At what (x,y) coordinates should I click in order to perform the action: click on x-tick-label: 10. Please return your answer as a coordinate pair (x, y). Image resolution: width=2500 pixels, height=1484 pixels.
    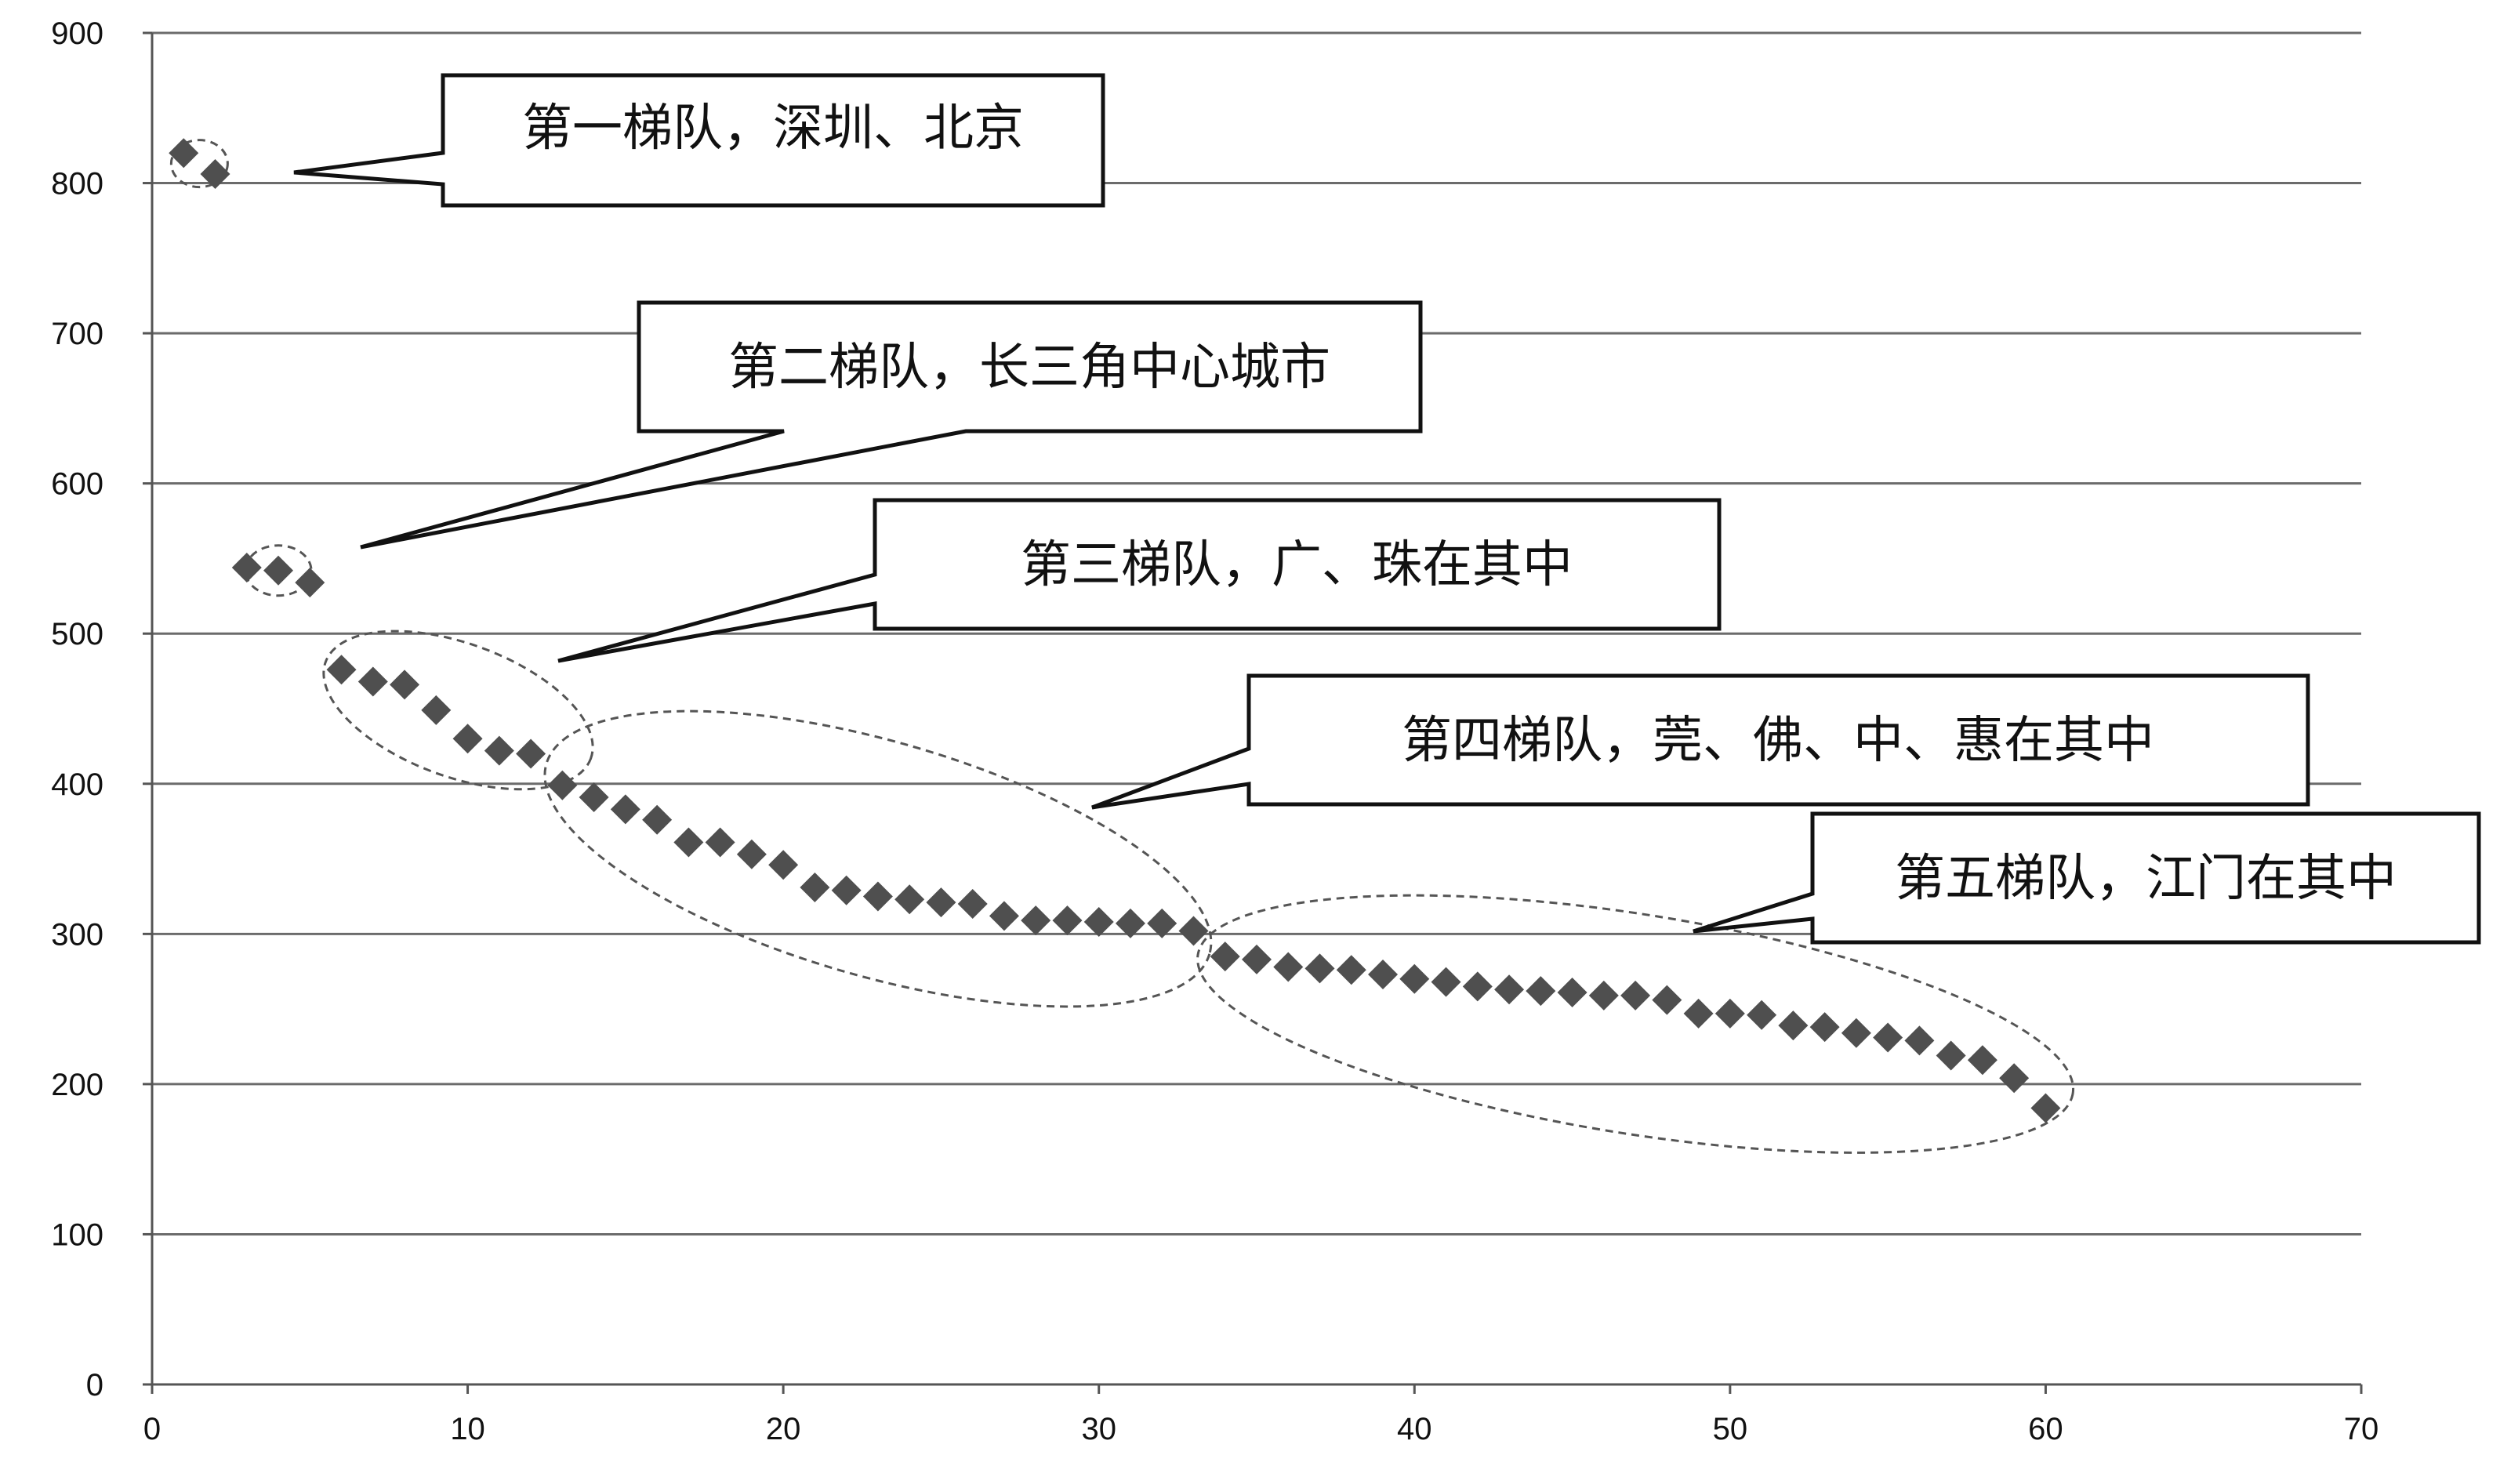
    Looking at the image, I should click on (468, 1429).